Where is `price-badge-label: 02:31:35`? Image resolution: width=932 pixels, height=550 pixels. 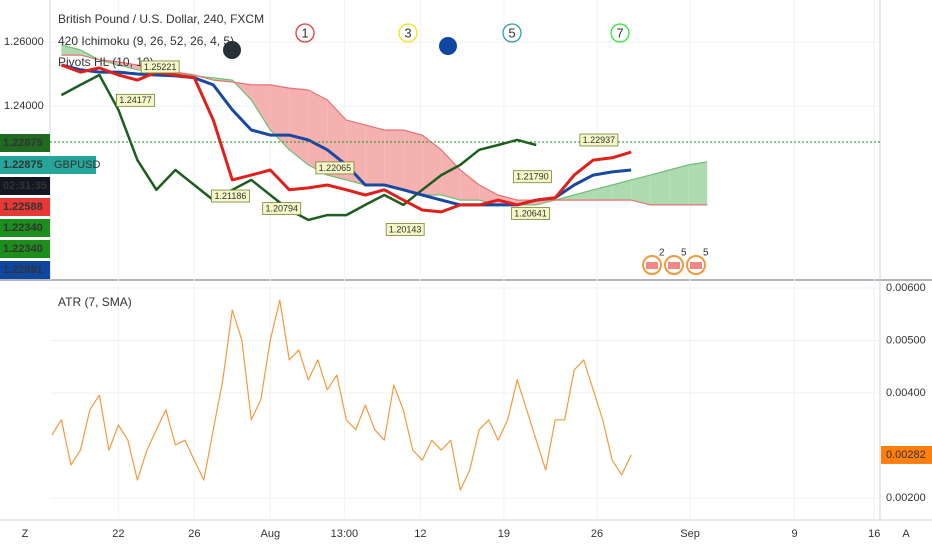 price-badge-label: 02:31:35 is located at coordinates (25, 186).